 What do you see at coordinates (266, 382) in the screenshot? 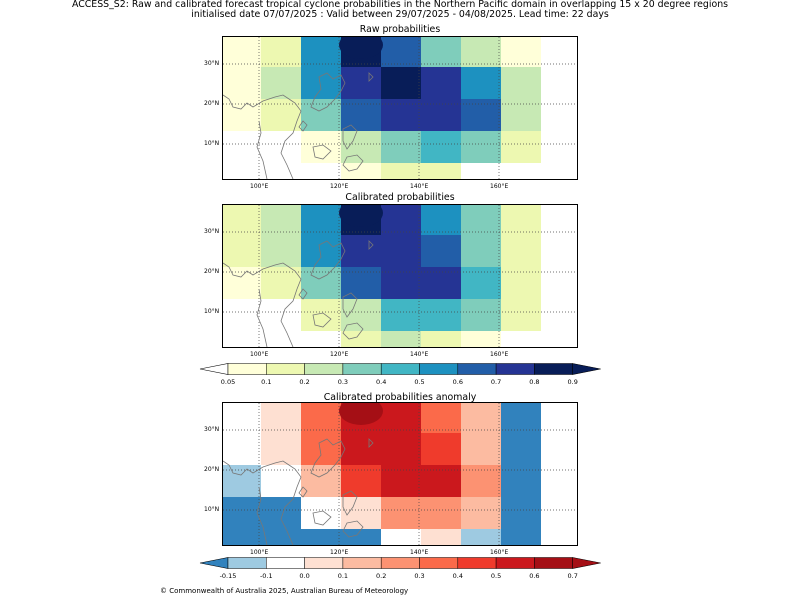
I see `colorbar-tick-label: 0.1` at bounding box center [266, 382].